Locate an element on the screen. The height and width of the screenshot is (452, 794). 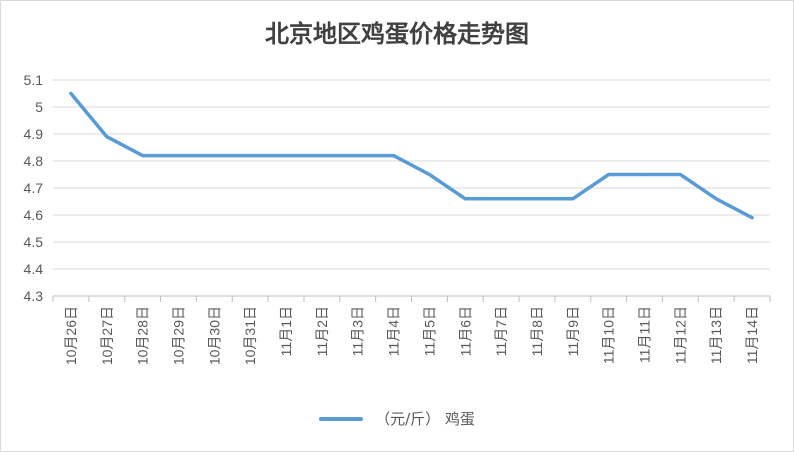
y-tick-label: 4.9 is located at coordinates (34, 134).